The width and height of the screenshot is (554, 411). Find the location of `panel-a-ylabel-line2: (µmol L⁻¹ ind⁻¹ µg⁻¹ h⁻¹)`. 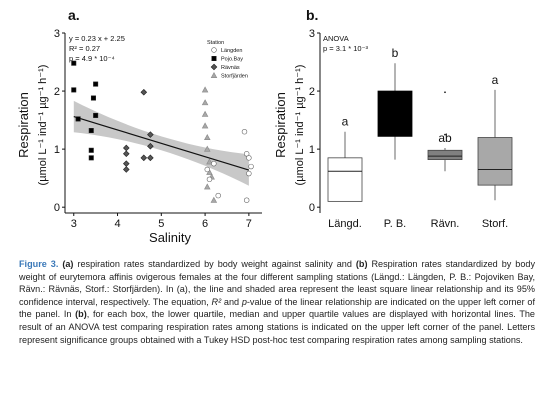

panel-a-ylabel-line2: (µmol L⁻¹ ind⁻¹ µg⁻¹ h⁻¹) is located at coordinates (43, 125).